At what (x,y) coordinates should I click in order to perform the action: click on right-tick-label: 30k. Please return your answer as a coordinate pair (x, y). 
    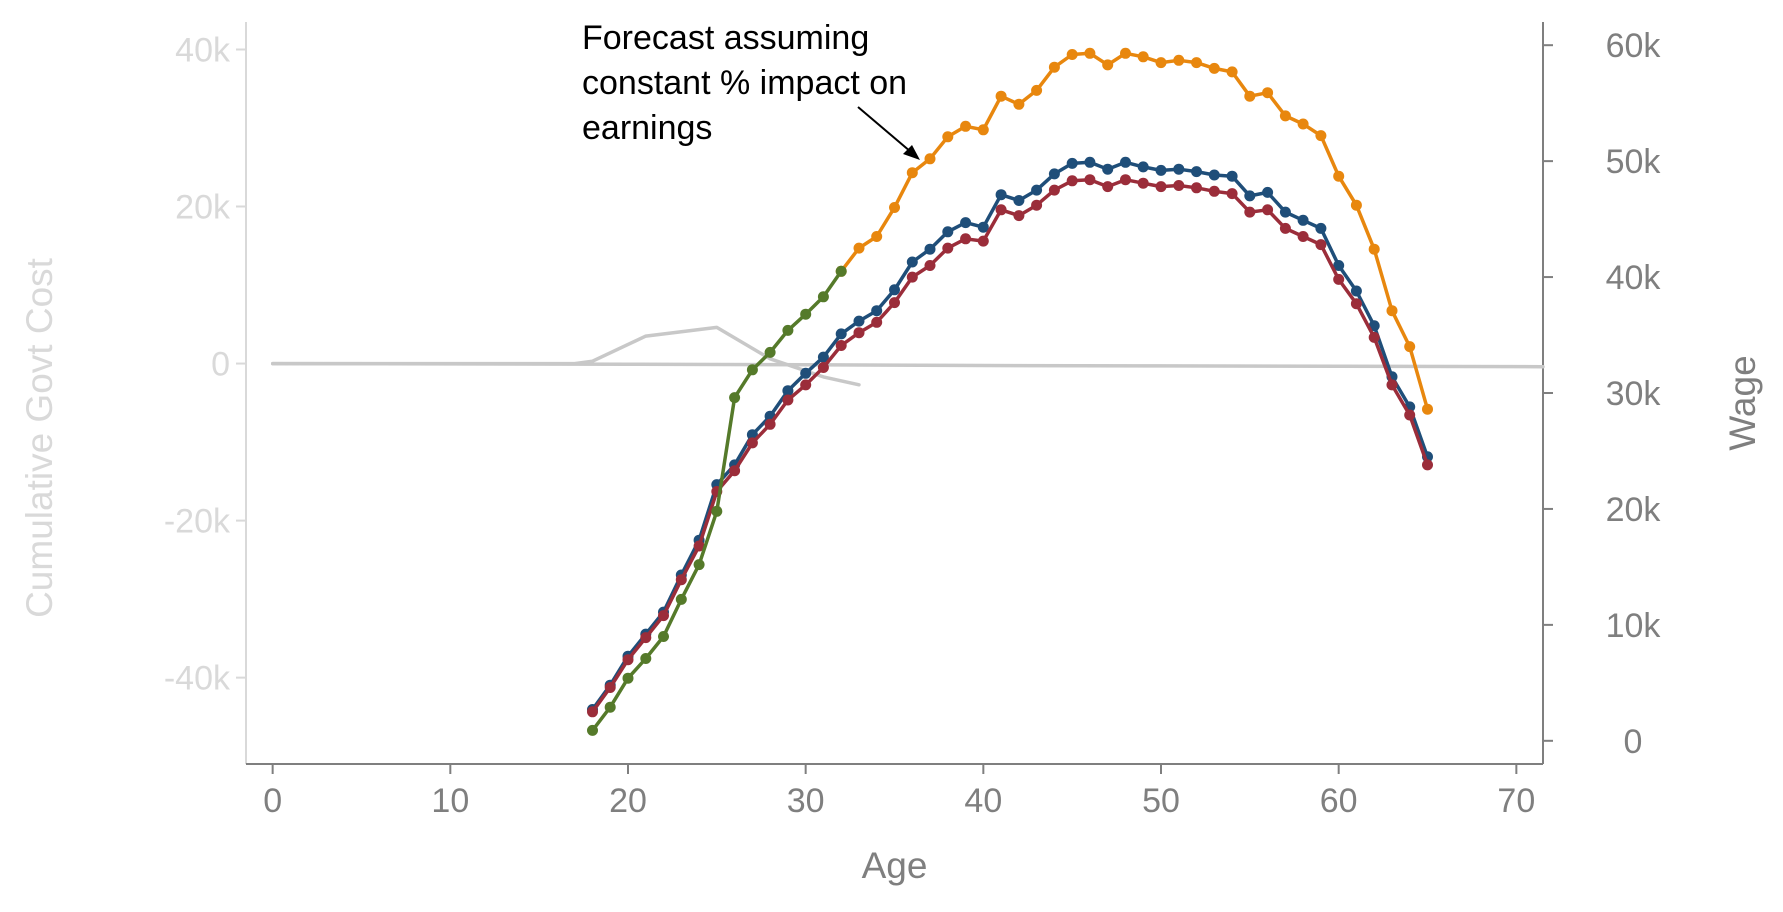
    Looking at the image, I should click on (1634, 394).